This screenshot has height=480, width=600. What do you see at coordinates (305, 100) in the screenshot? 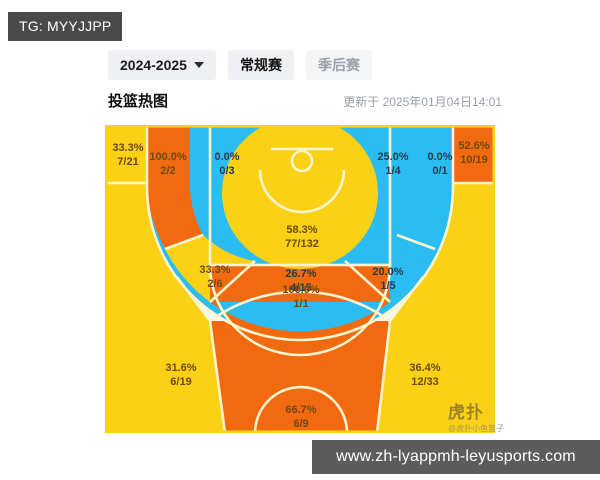
I see `title-row: 投篮热图 更新于 2025年01月04日14:01` at bounding box center [305, 100].